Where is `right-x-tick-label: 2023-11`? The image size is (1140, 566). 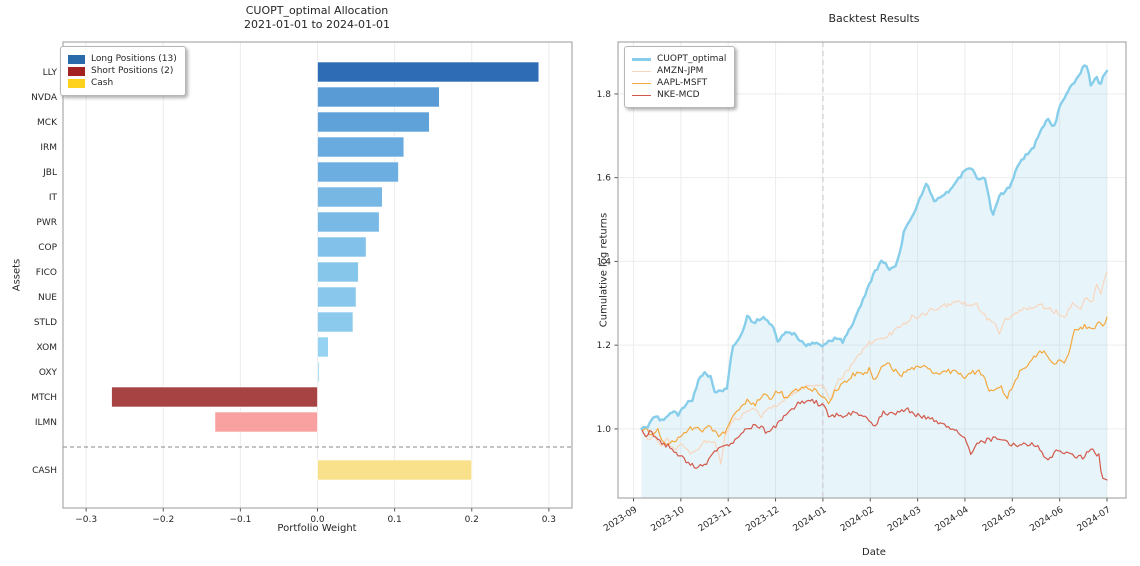
right-x-tick-label: 2023-11 is located at coordinates (715, 519).